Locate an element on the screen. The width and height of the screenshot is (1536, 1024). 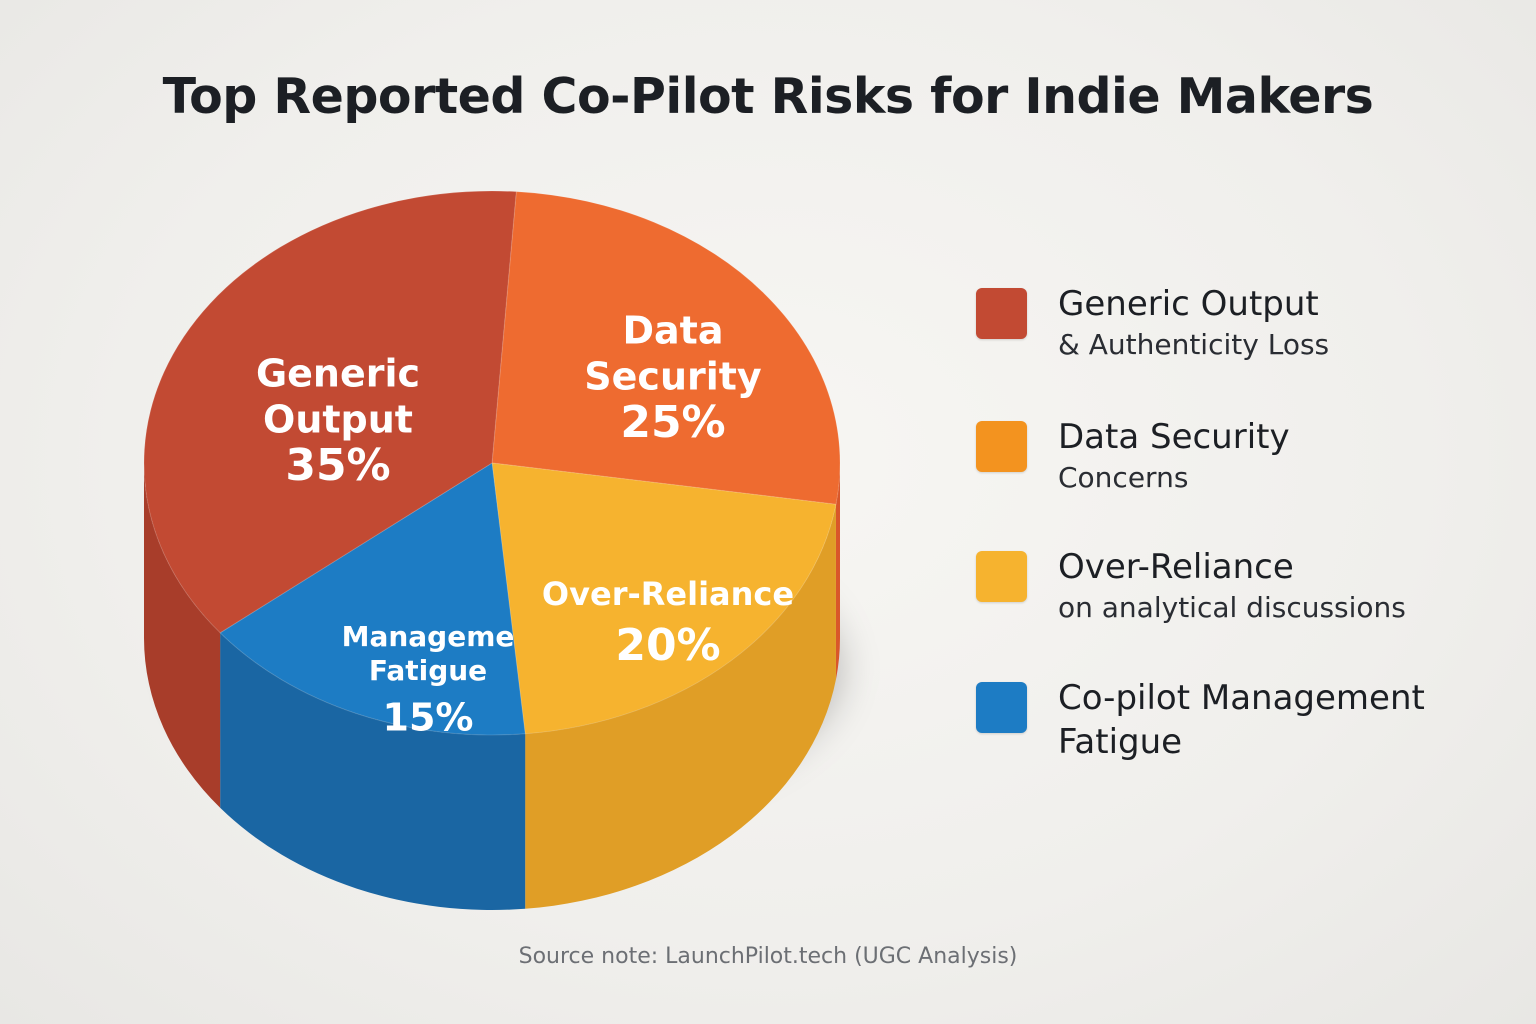
slice-label: Generic is located at coordinates (338, 374).